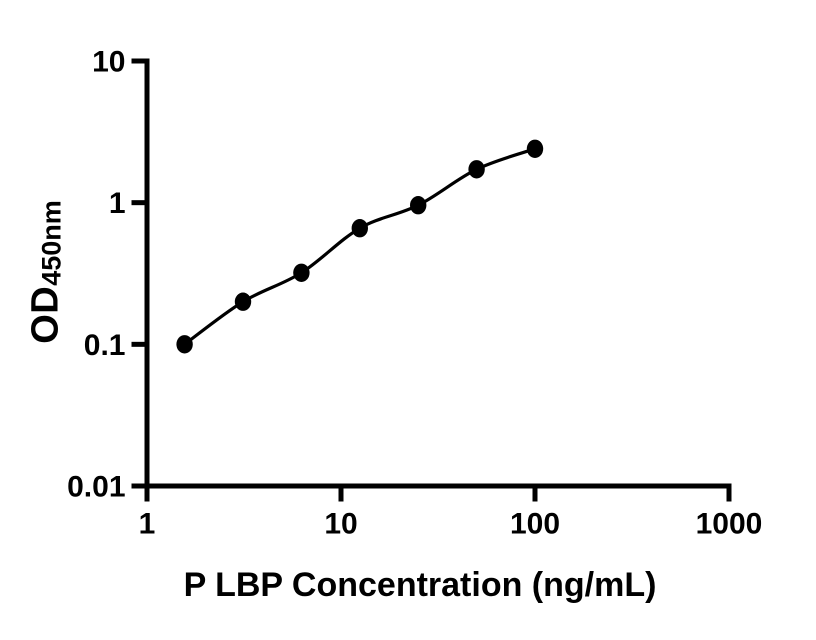 The height and width of the screenshot is (640, 816). I want to click on y-axis-title: OD450nm, so click(45, 272).